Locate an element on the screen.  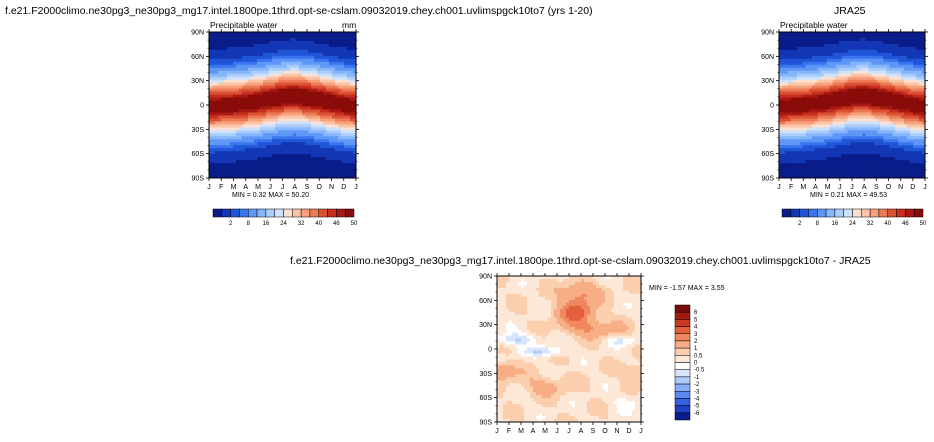
model-colorbar-label: 50 is located at coordinates (354, 224).